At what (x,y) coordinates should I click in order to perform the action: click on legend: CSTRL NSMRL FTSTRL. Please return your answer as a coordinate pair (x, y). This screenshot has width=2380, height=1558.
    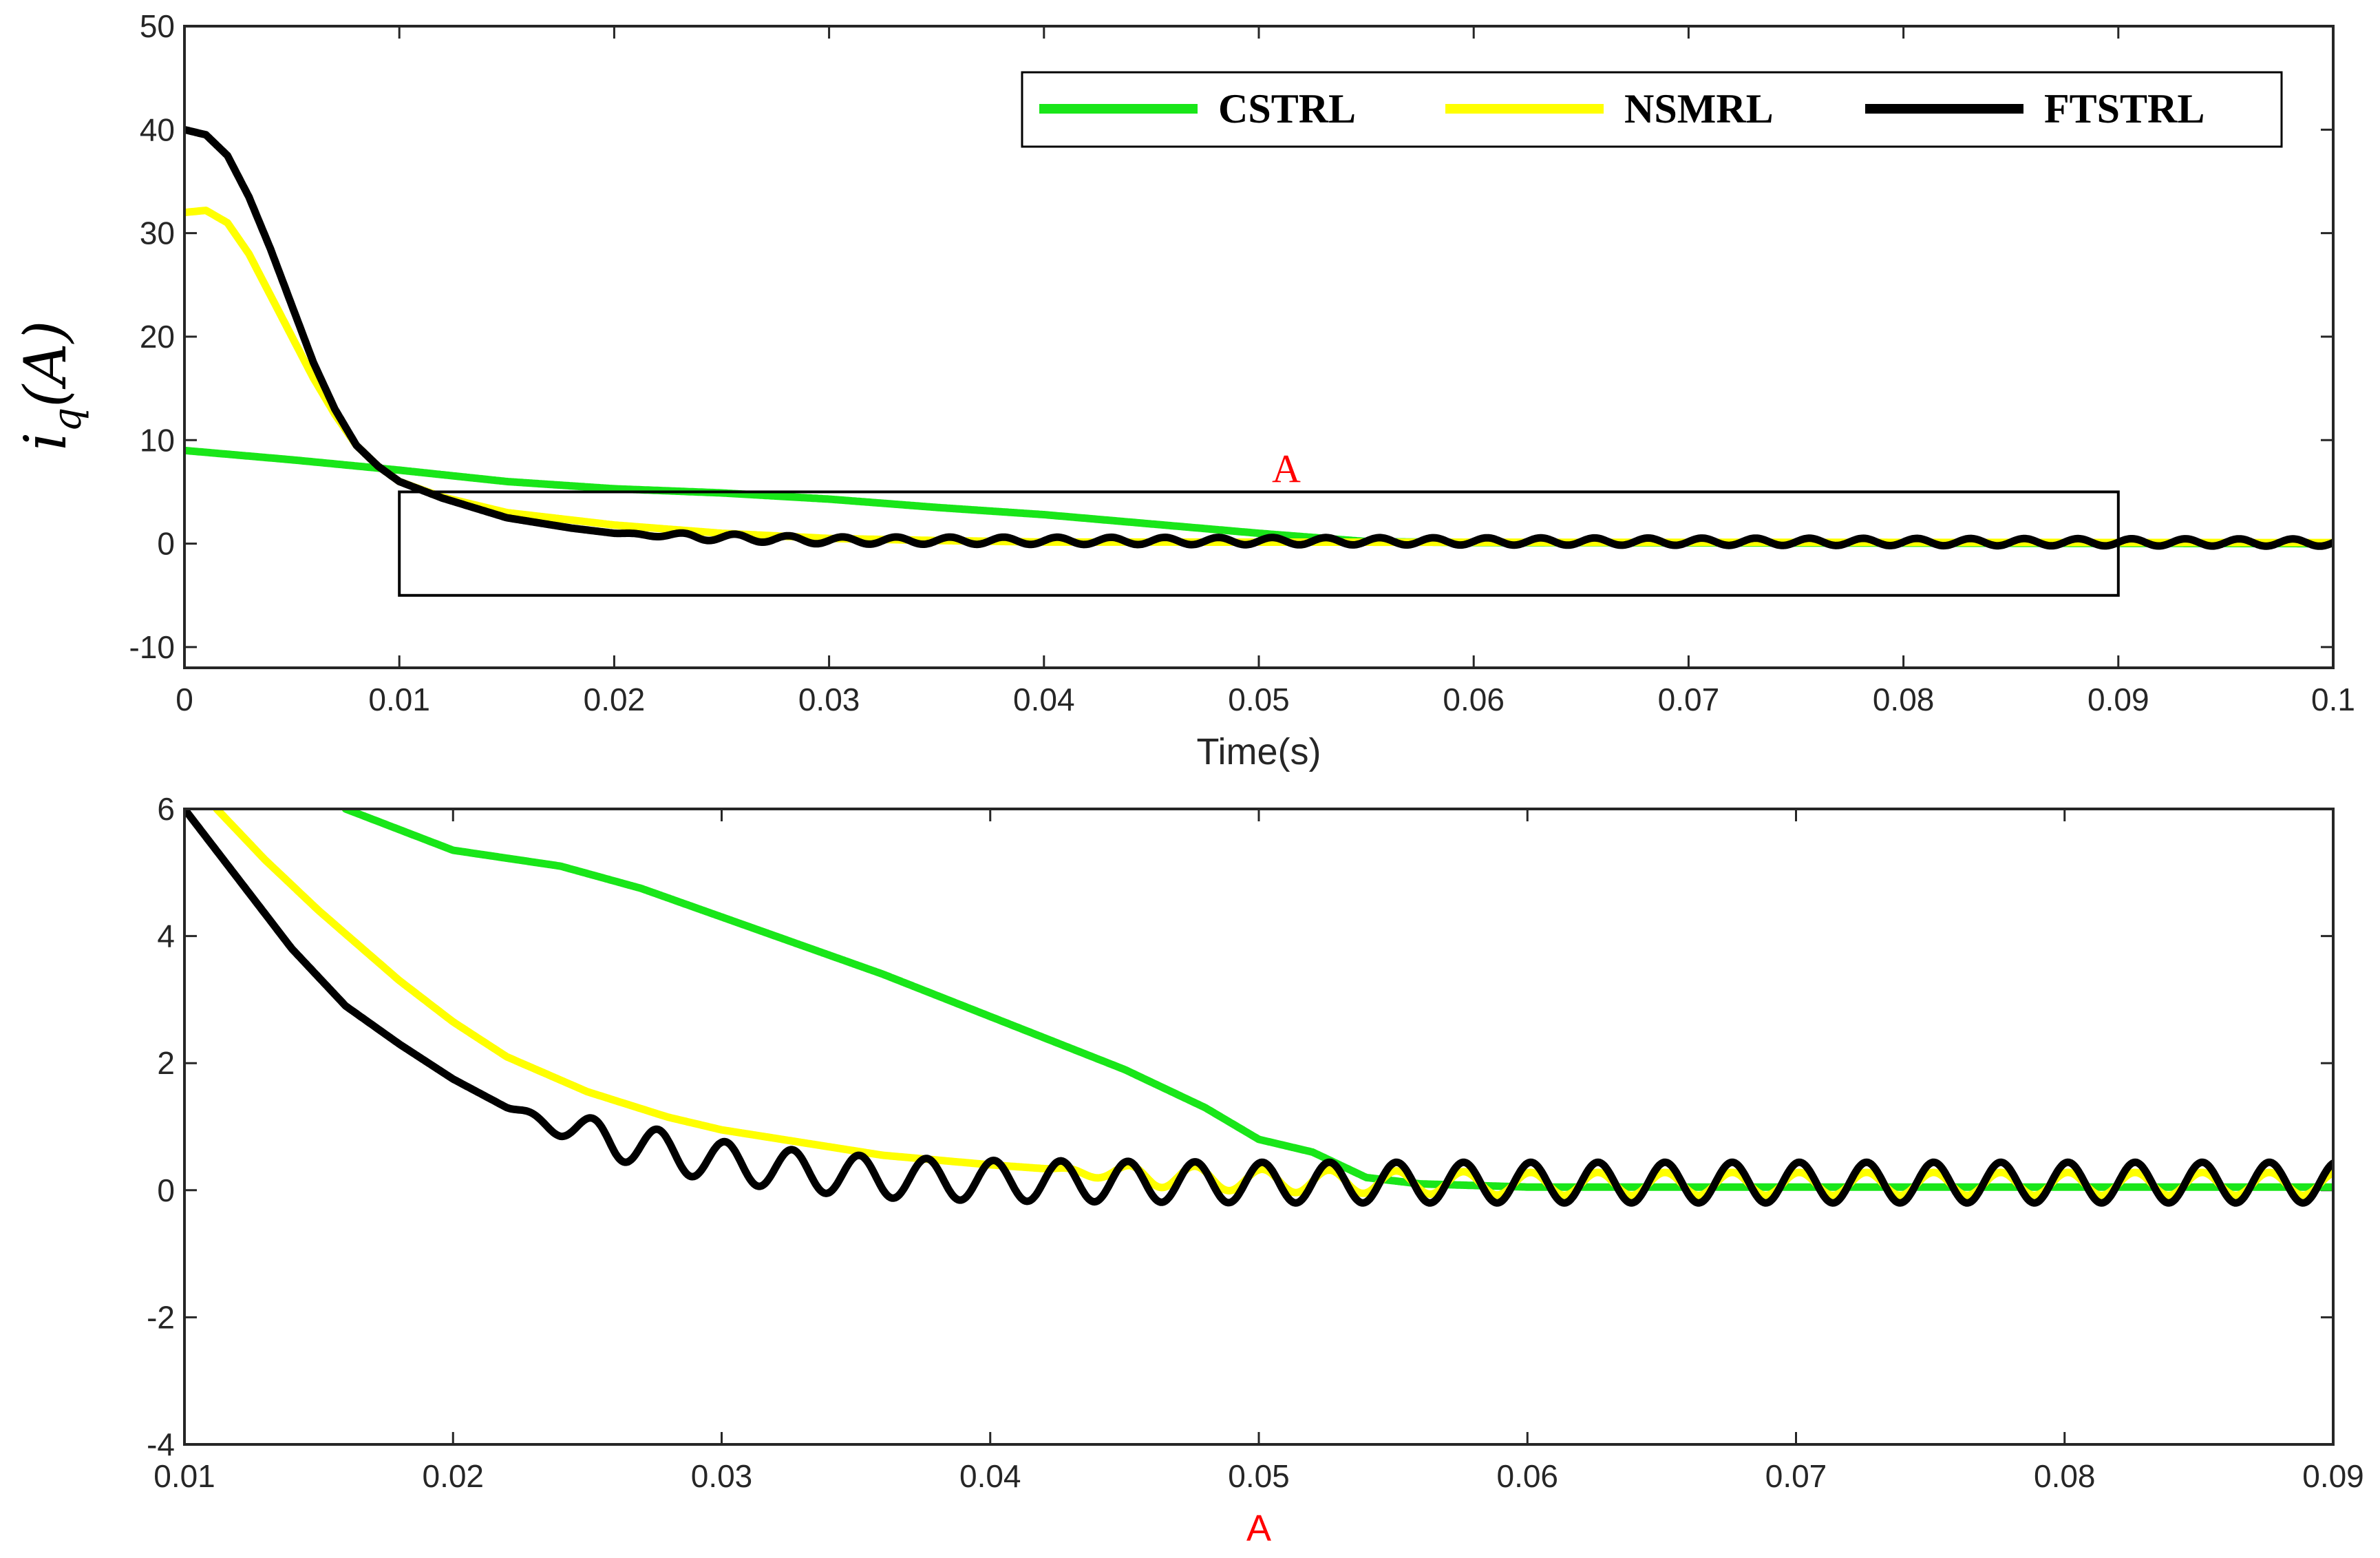
    Looking at the image, I should click on (1652, 109).